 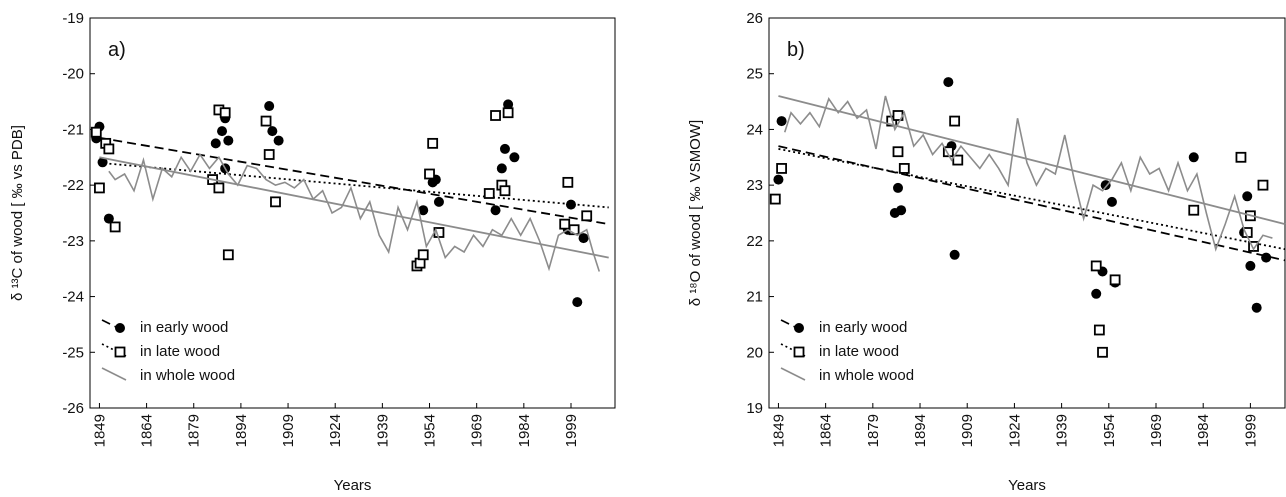 What do you see at coordinates (754, 352) in the screenshot?
I see `y-tick-label: 20` at bounding box center [754, 352].